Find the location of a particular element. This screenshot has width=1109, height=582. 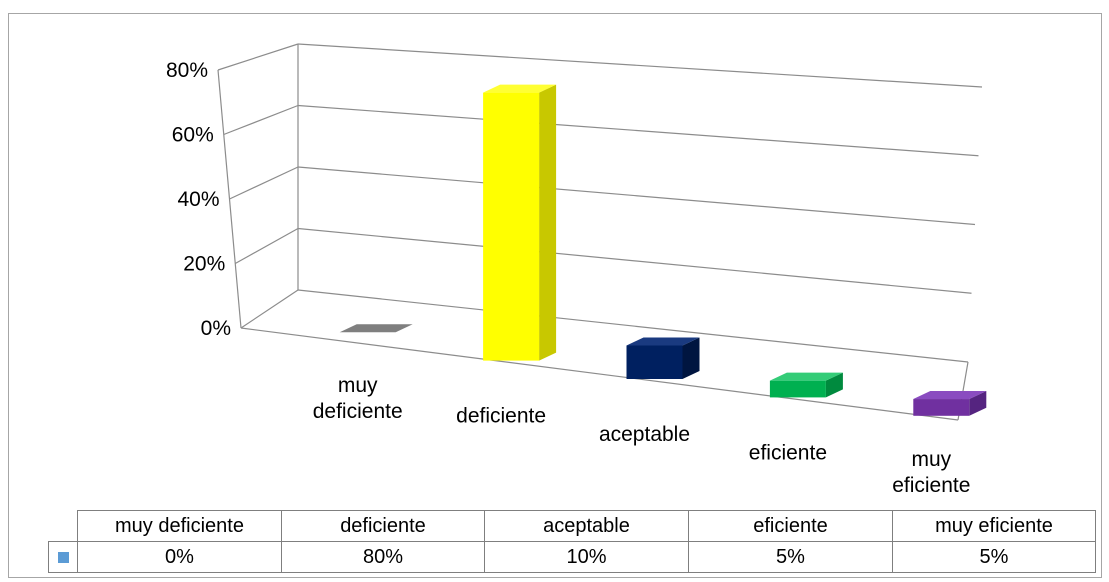

x-category-label: eficiente is located at coordinates (788, 452).